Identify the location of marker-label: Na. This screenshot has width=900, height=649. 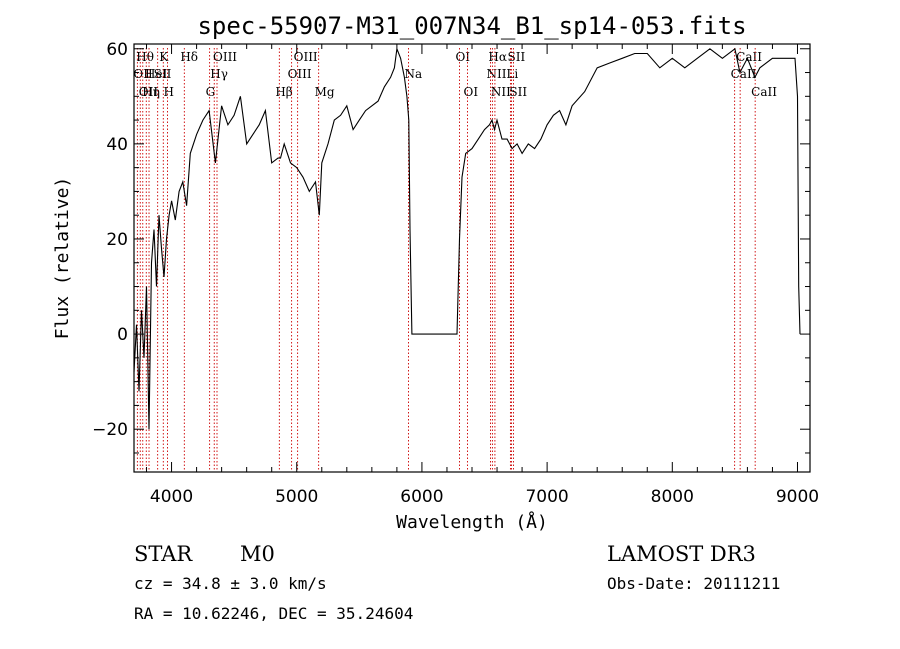
(414, 74).